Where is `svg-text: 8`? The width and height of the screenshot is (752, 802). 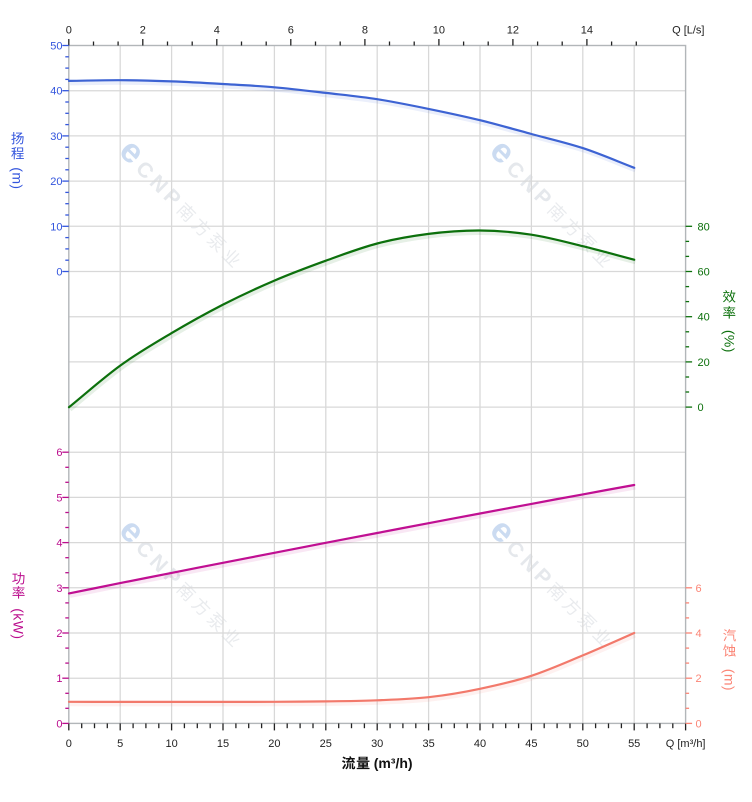 svg-text: 8 is located at coordinates (365, 31).